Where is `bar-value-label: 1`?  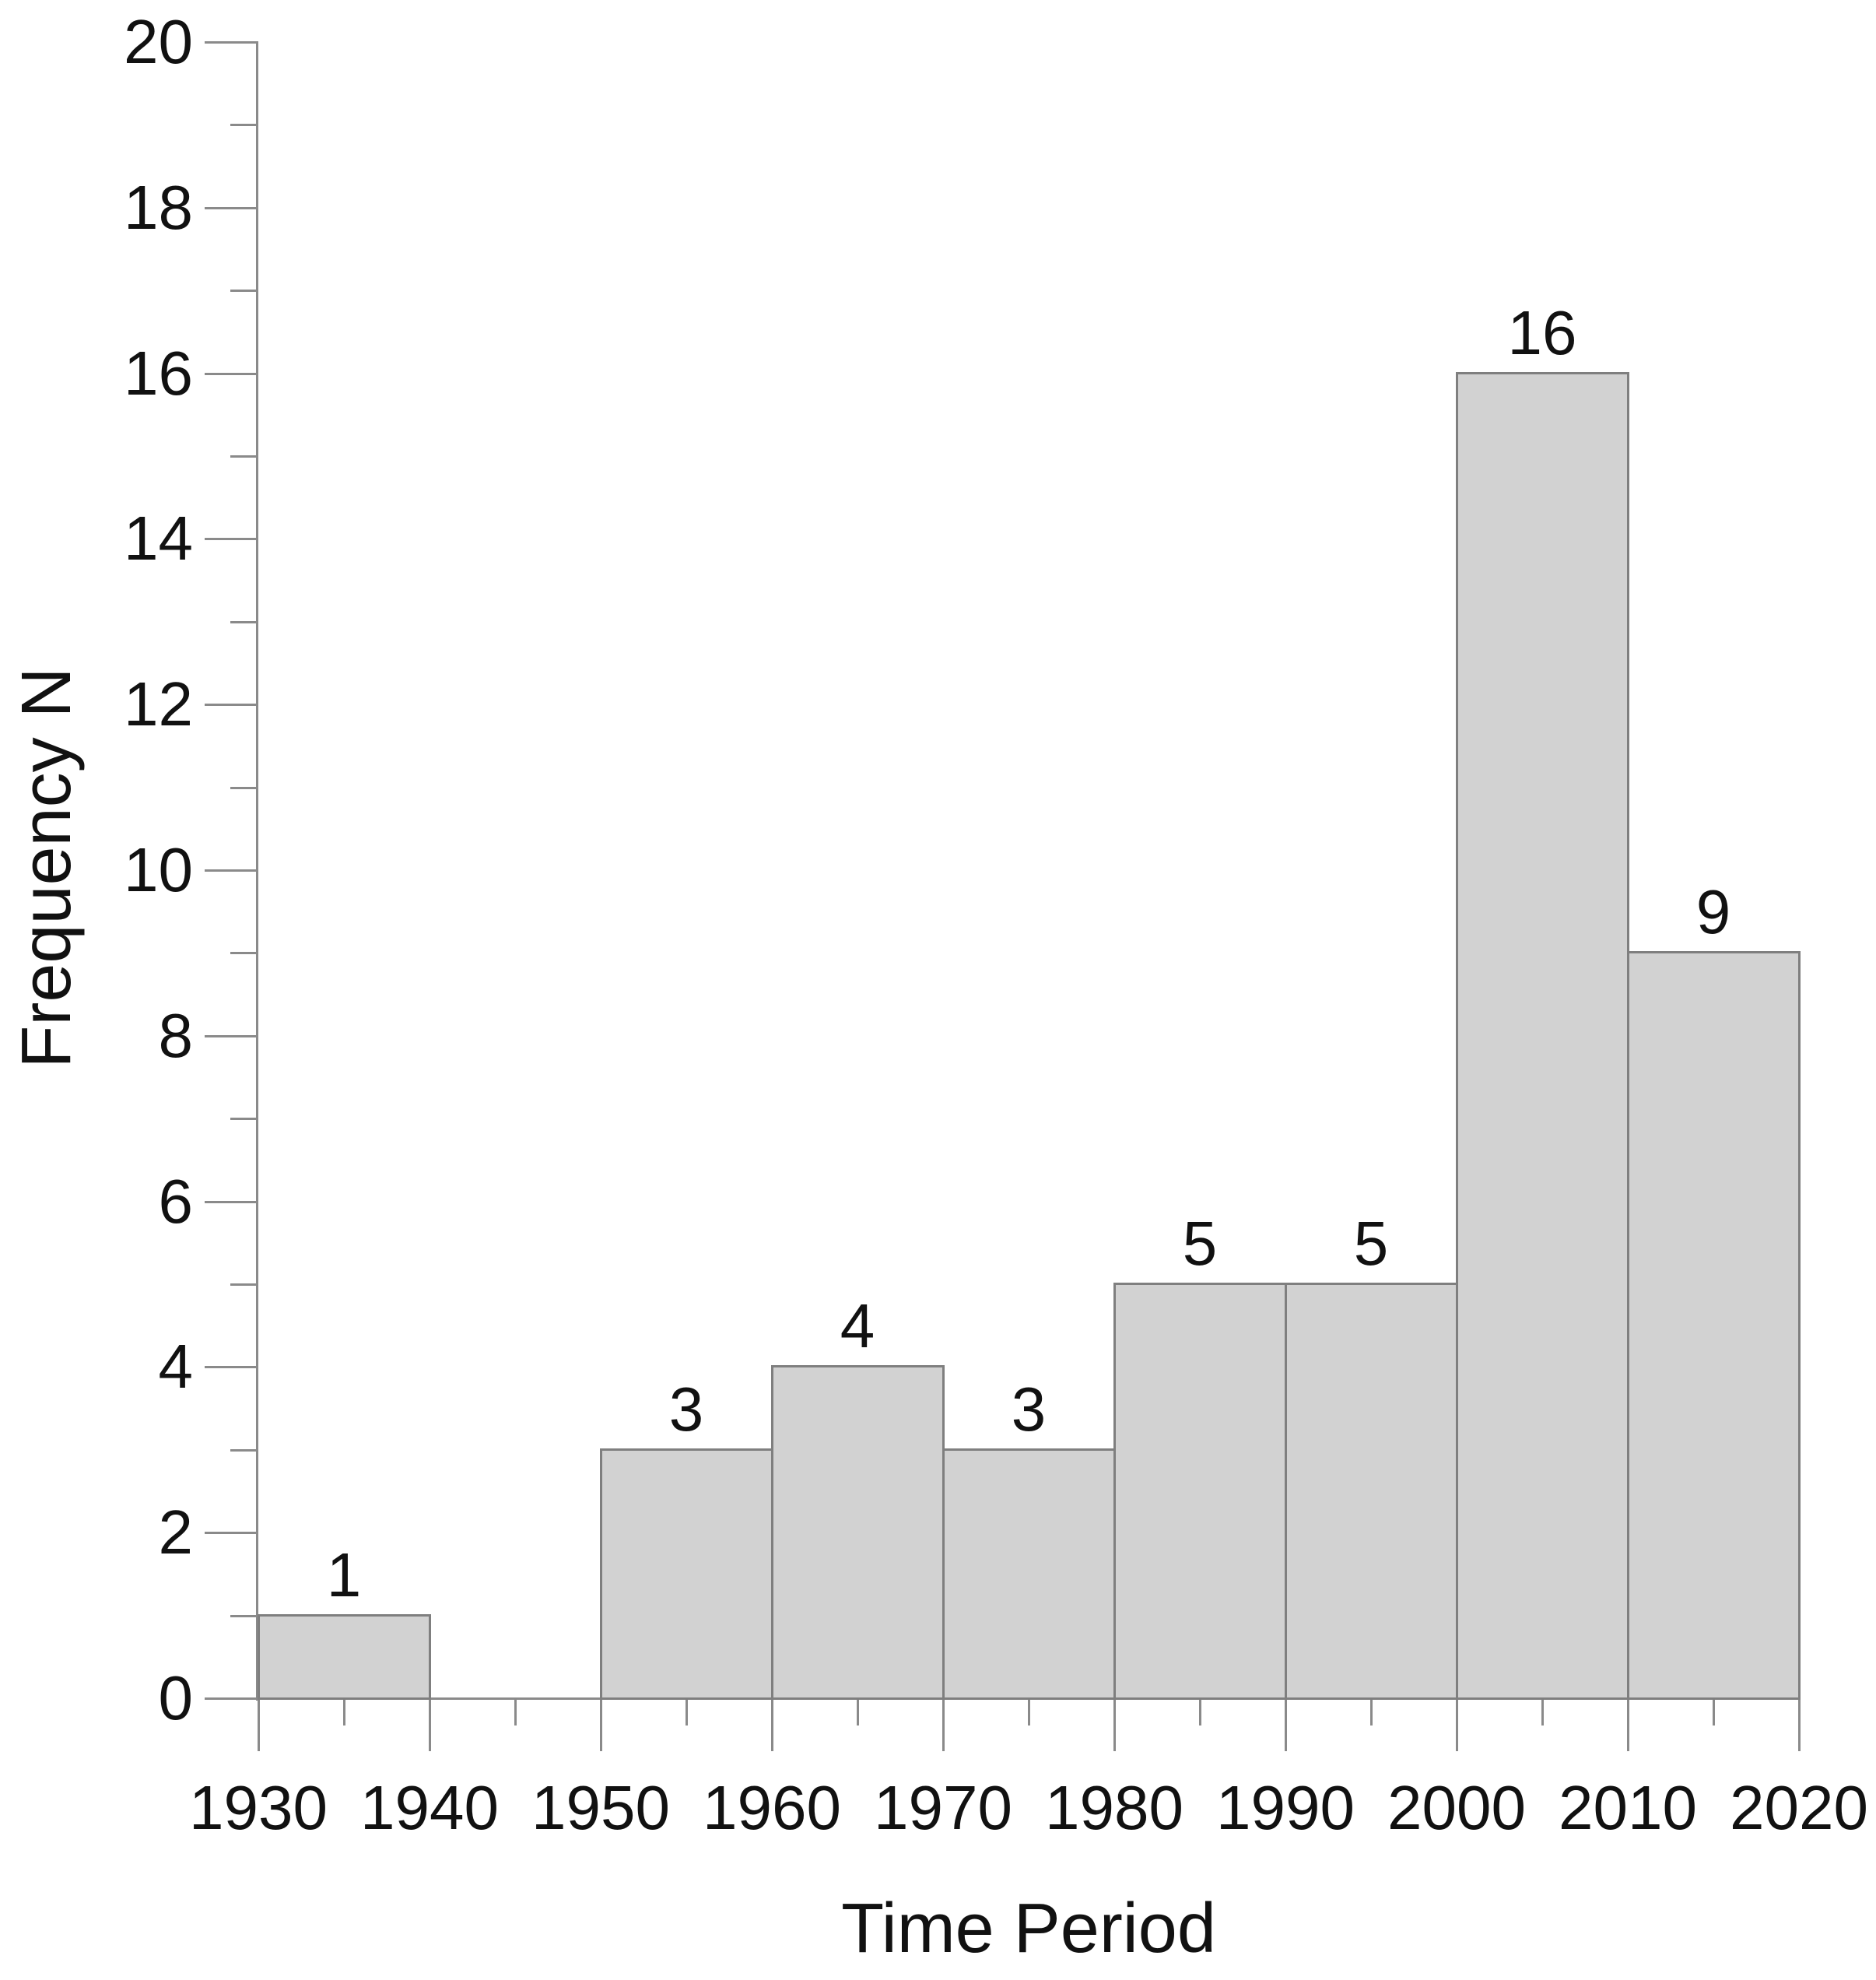 bar-value-label: 1 is located at coordinates (344, 1575).